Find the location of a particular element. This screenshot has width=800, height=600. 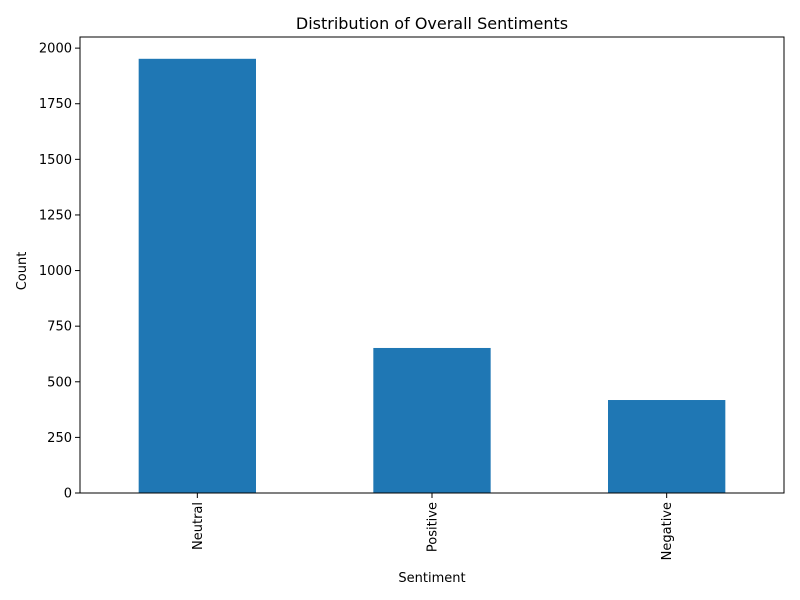

x-axis-label: Sentiment is located at coordinates (431, 578).